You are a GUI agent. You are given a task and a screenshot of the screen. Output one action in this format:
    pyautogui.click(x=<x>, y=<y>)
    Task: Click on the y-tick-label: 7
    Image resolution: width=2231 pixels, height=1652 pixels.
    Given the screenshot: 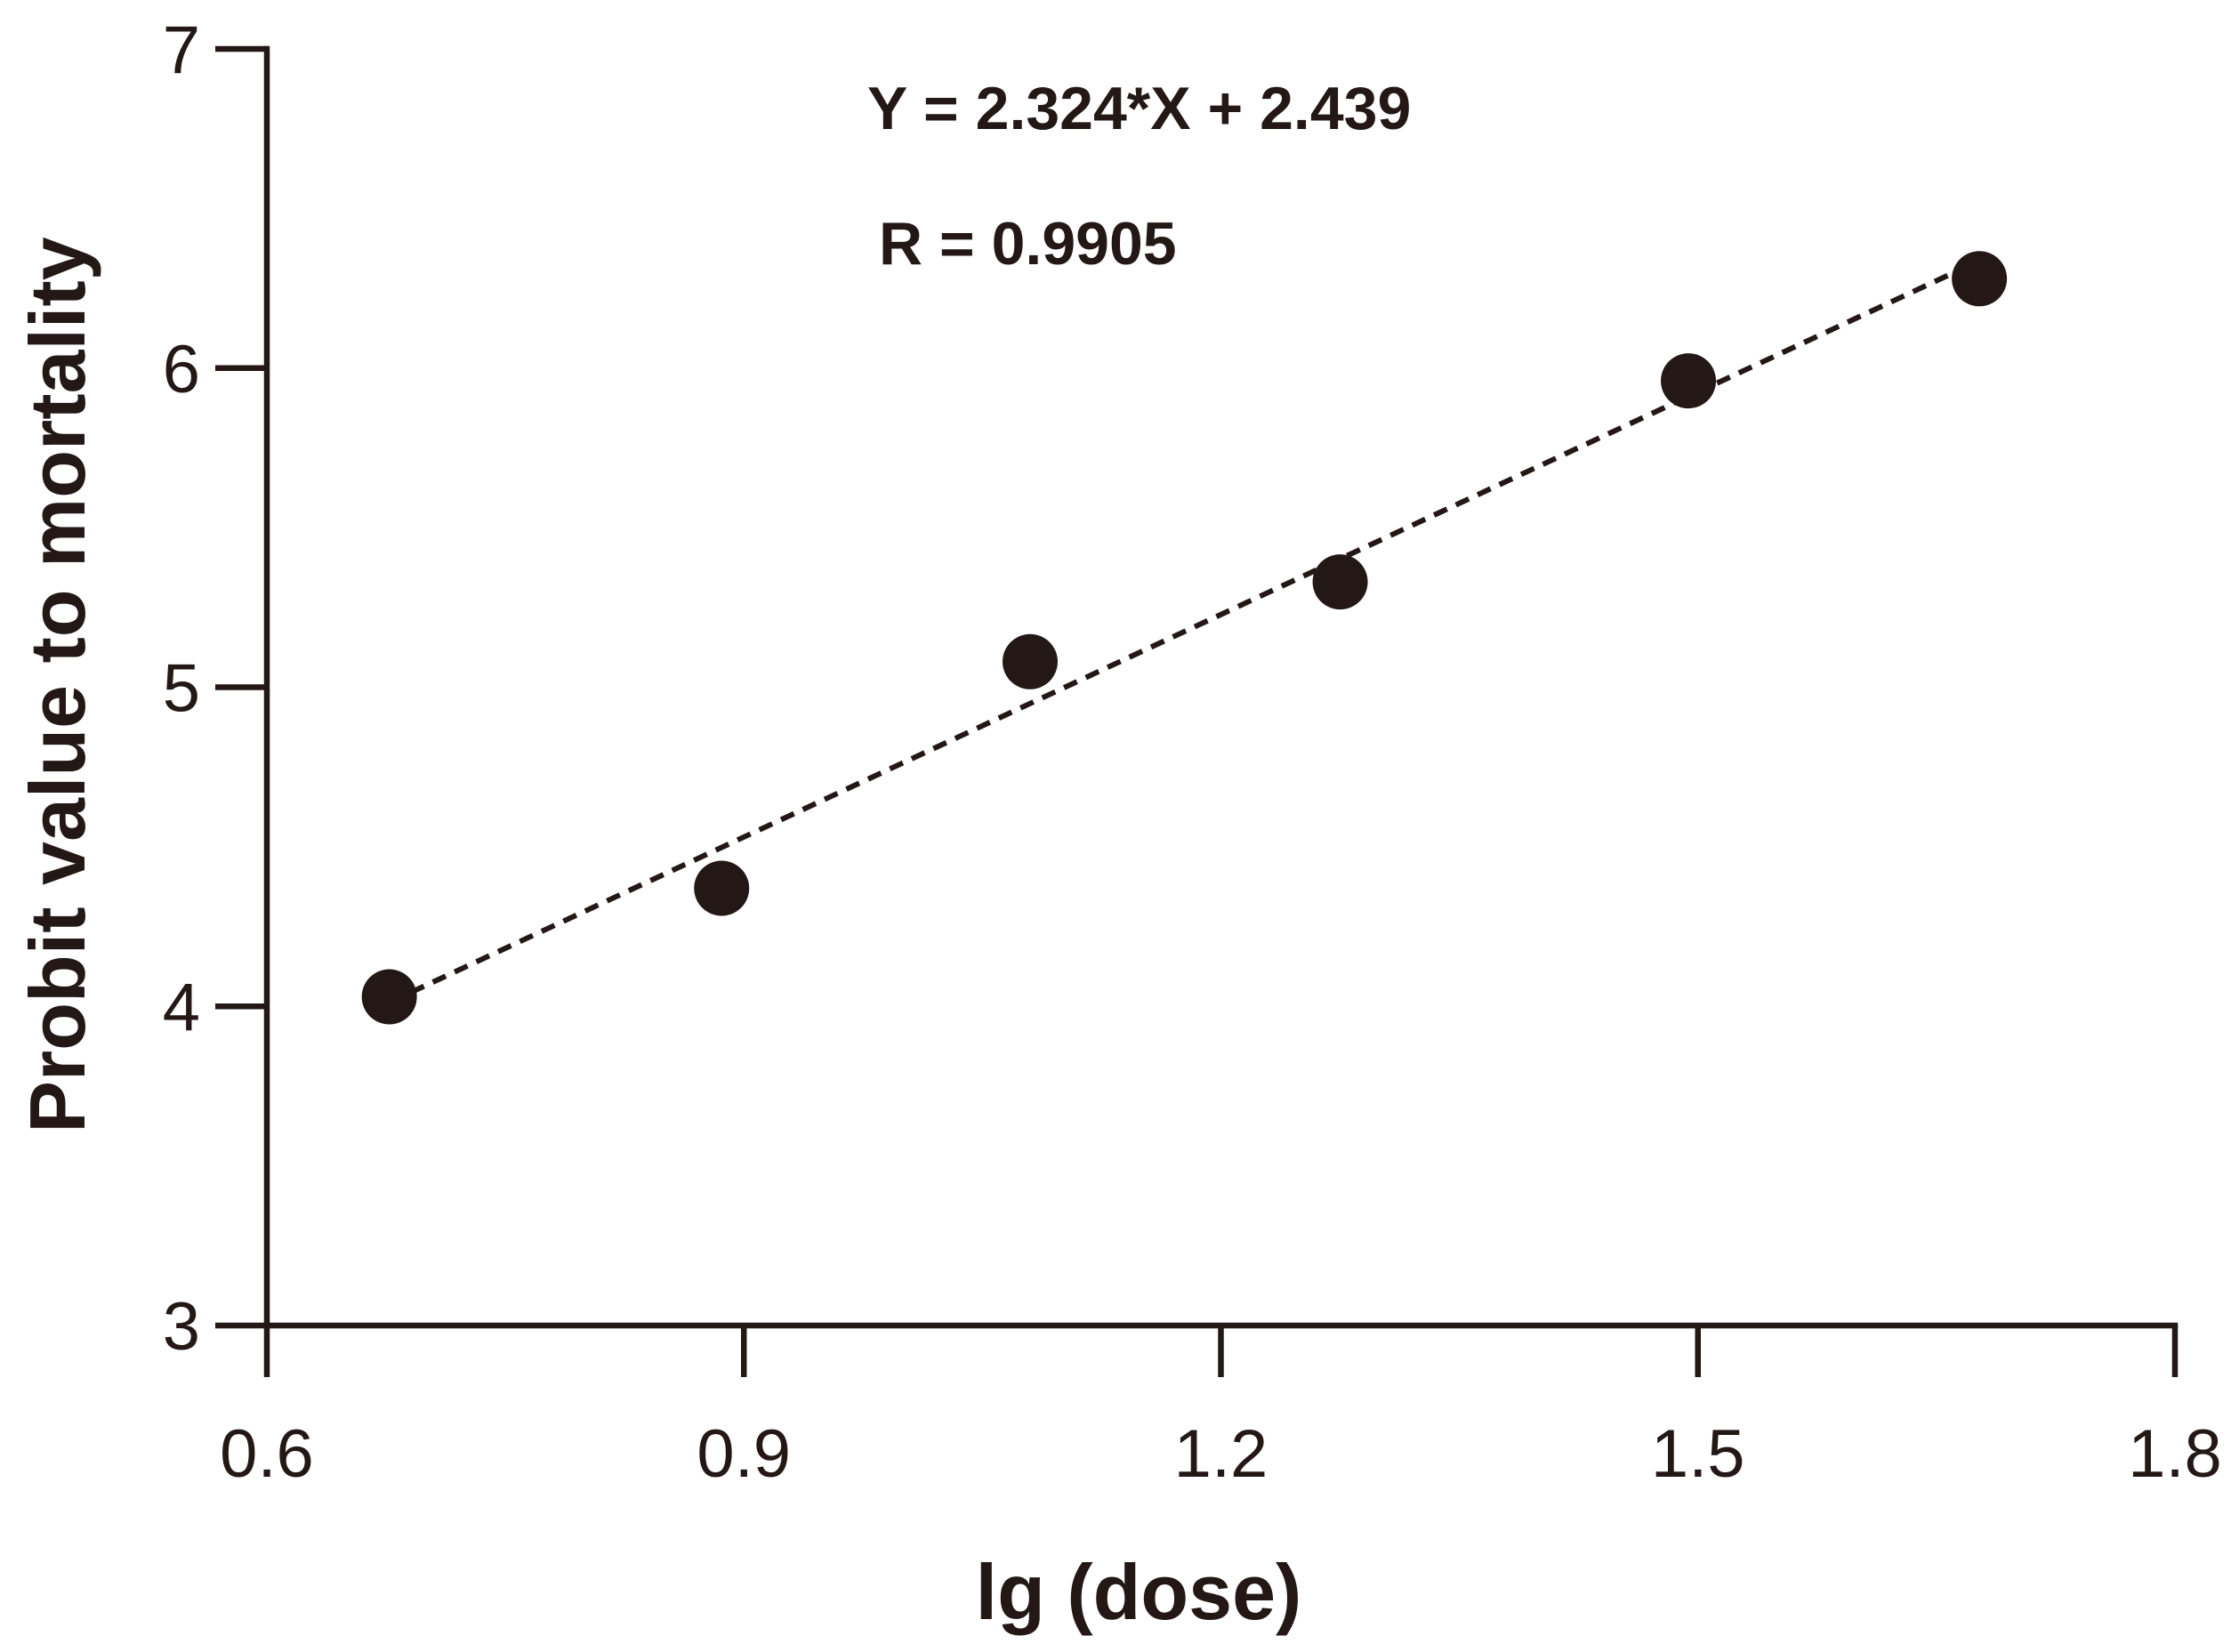 What is the action you would take?
    pyautogui.click(x=181, y=50)
    